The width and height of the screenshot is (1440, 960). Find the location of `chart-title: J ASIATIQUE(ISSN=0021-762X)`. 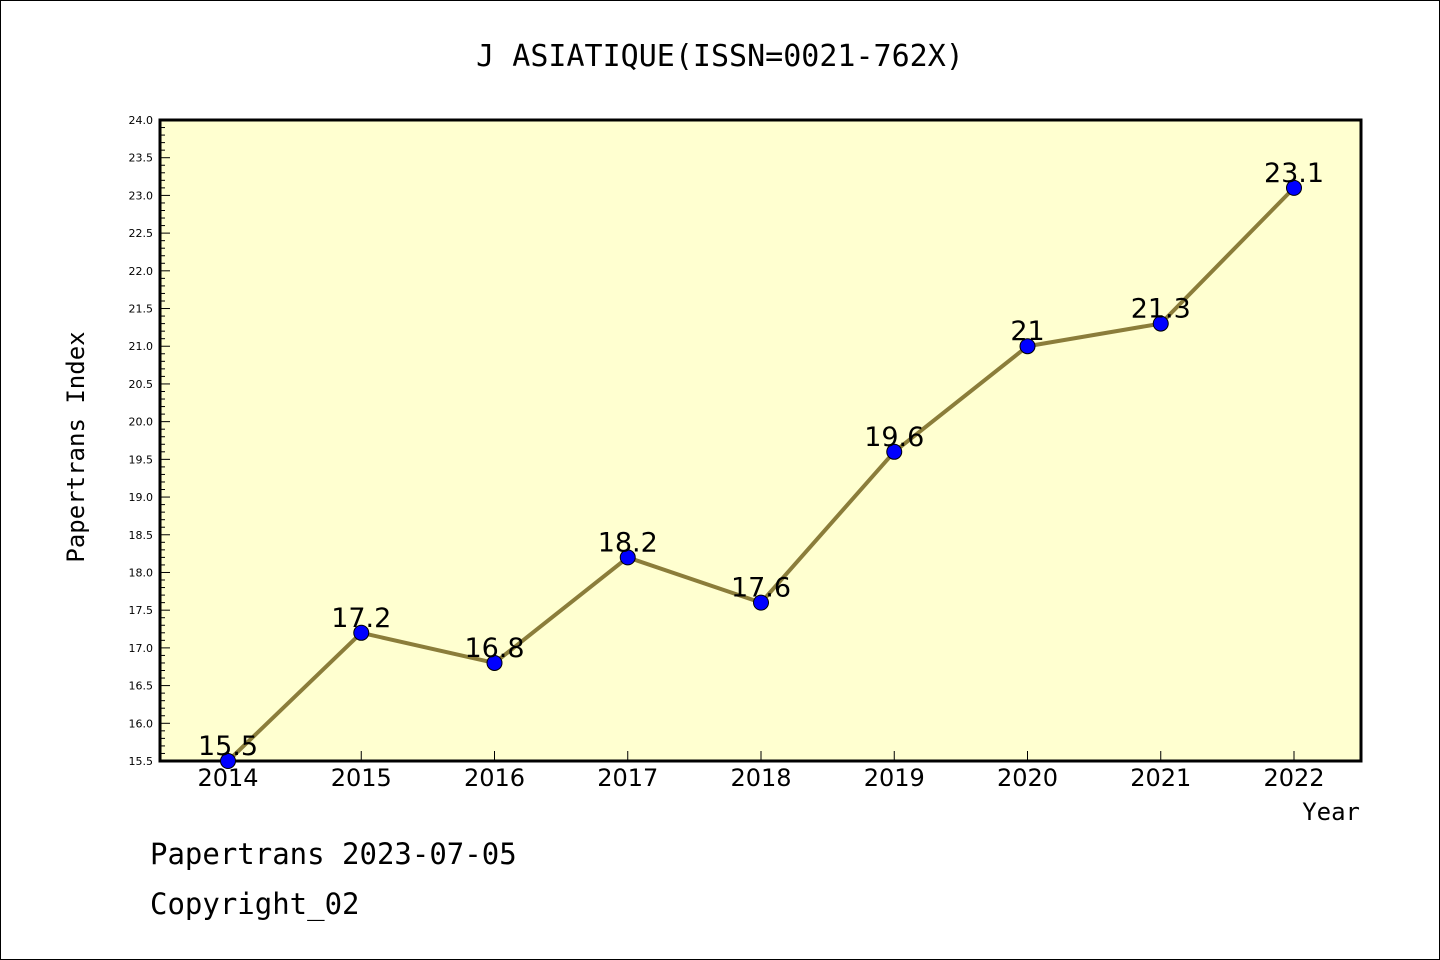

chart-title: J ASIATIQUE(ISSN=0021-762X) is located at coordinates (720, 56).